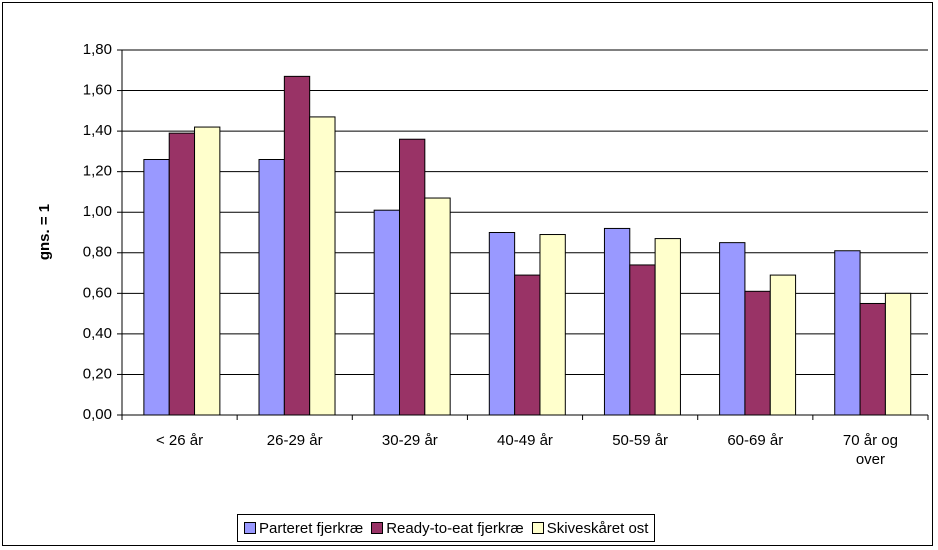 Image resolution: width=938 pixels, height=550 pixels. Describe the element at coordinates (597, 528) in the screenshot. I see `legend-label: Skiveskåret ost` at that location.